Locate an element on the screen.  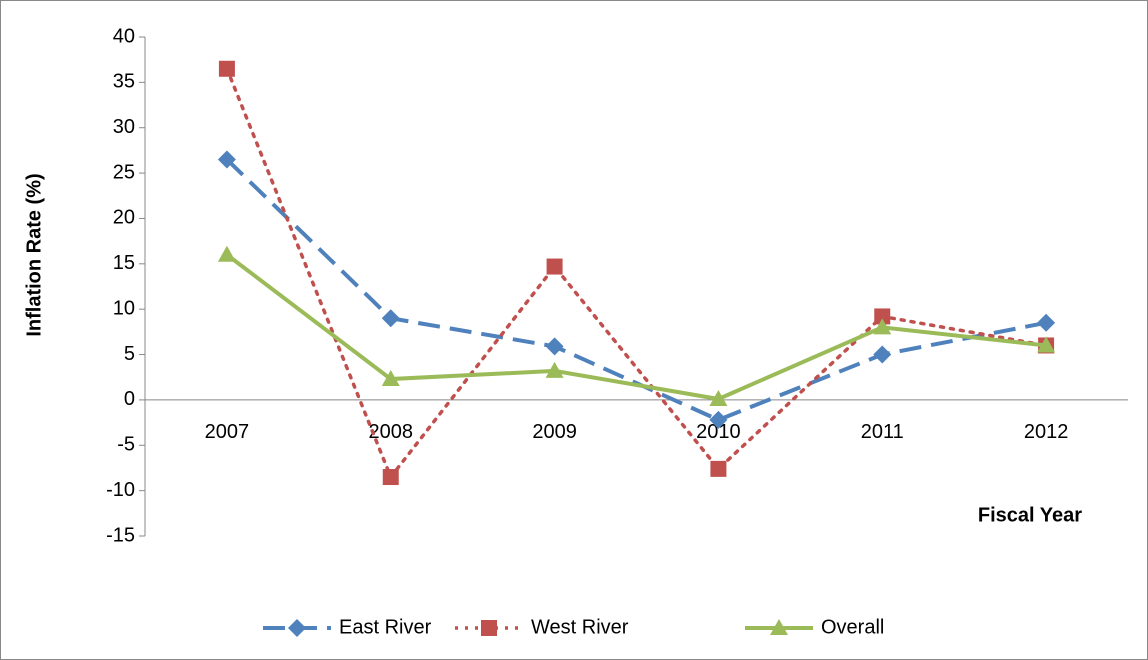
y-tick-label: 20 is located at coordinates (124, 218).